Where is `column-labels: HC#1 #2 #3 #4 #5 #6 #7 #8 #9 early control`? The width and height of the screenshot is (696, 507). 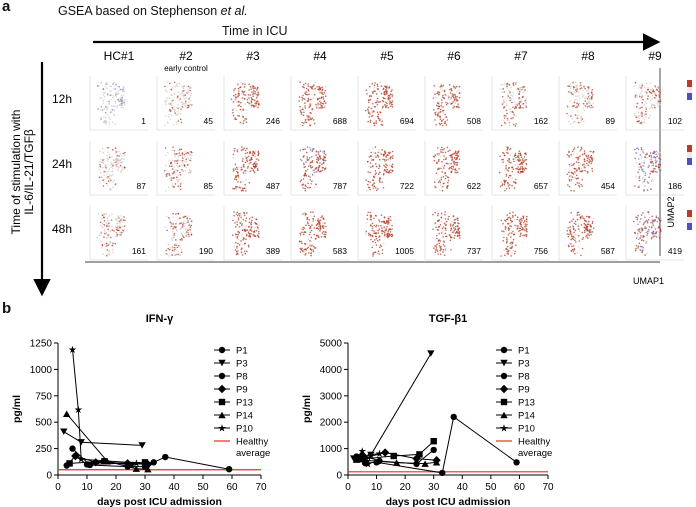 column-labels: HC#1 #2 #3 #4 #5 #6 #7 #8 #9 early control is located at coordinates (383, 61).